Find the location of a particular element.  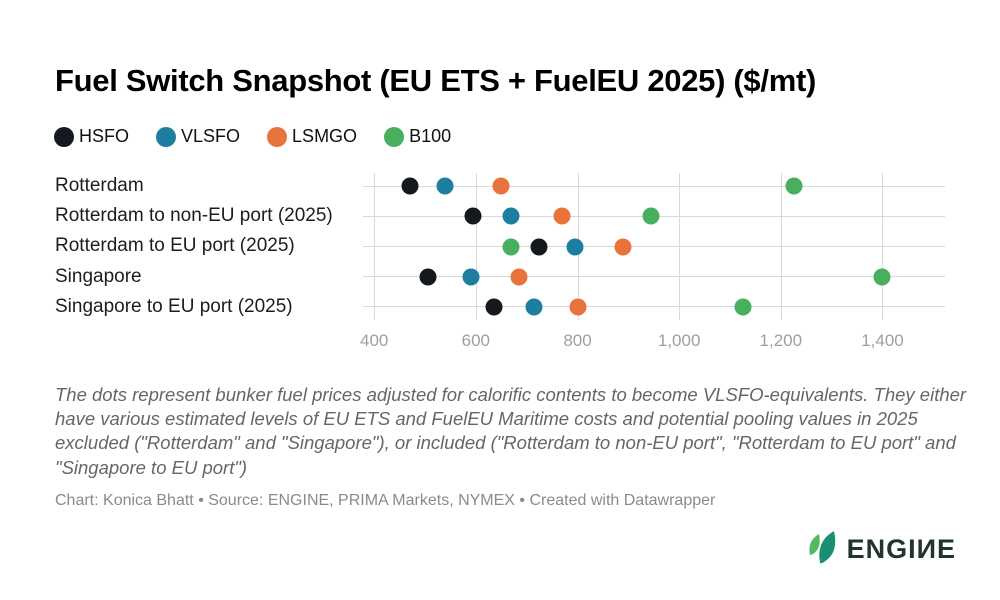

plot-area is located at coordinates (654, 246).